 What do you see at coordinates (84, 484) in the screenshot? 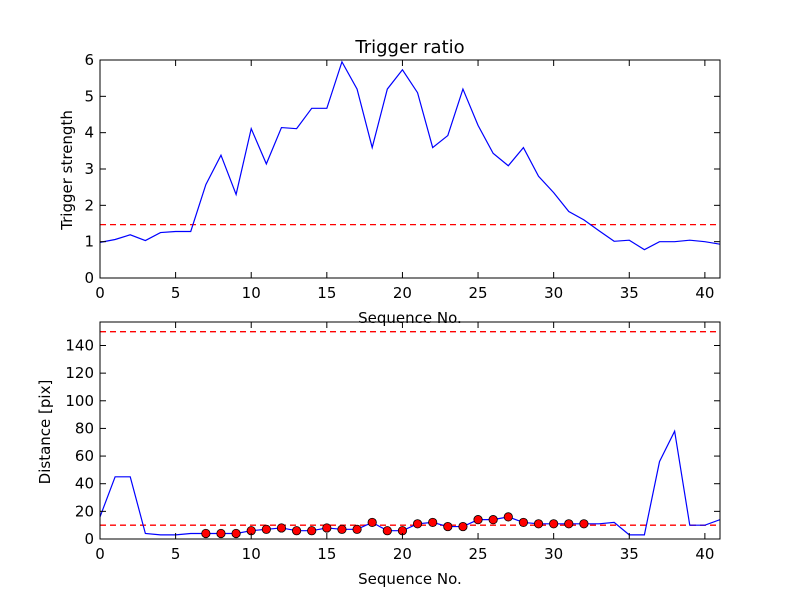
I see `y-tick-label: 40` at bounding box center [84, 484].